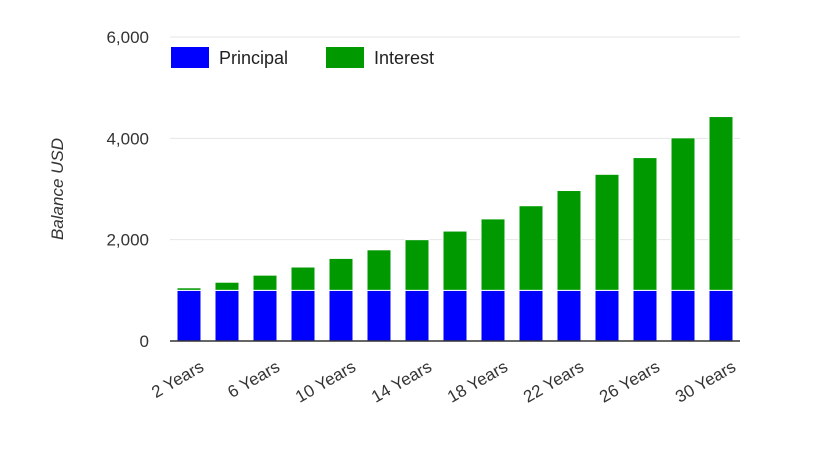  Describe the element at coordinates (177, 379) in the screenshot. I see `x-tick-label: 2 Years` at that location.